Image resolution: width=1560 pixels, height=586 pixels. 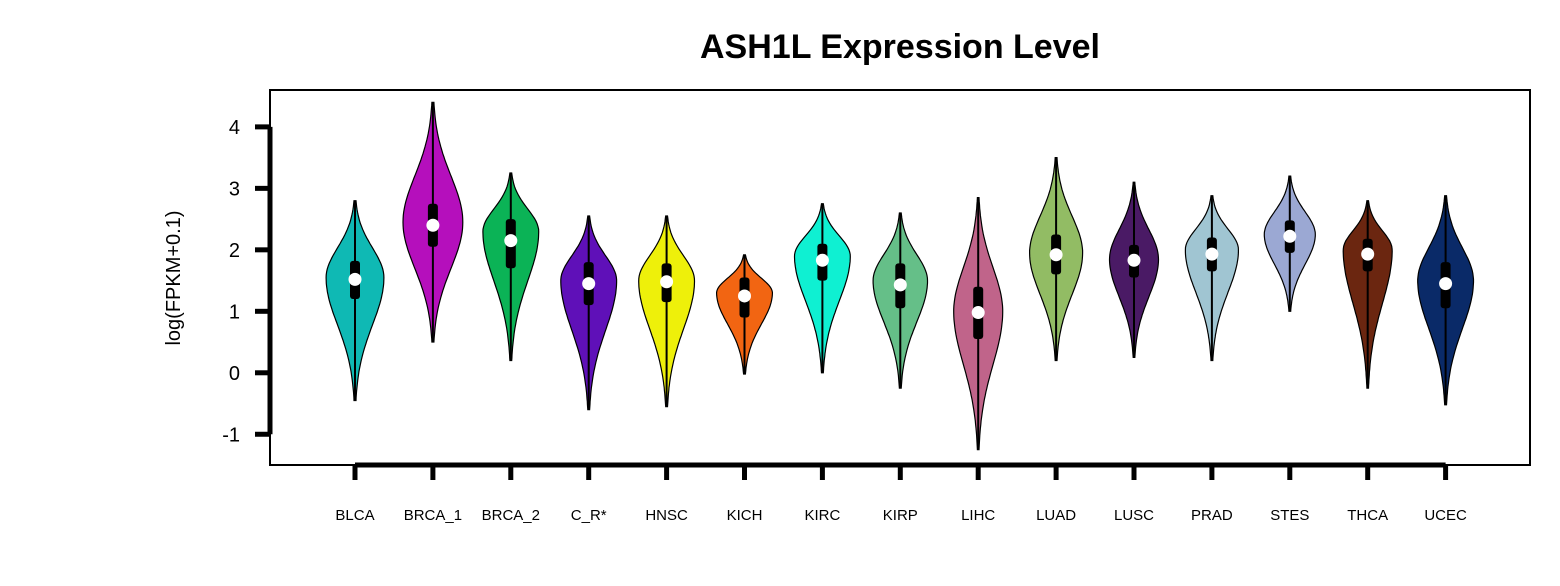 What do you see at coordinates (234, 189) in the screenshot?
I see `y-tick-label: 3` at bounding box center [234, 189].